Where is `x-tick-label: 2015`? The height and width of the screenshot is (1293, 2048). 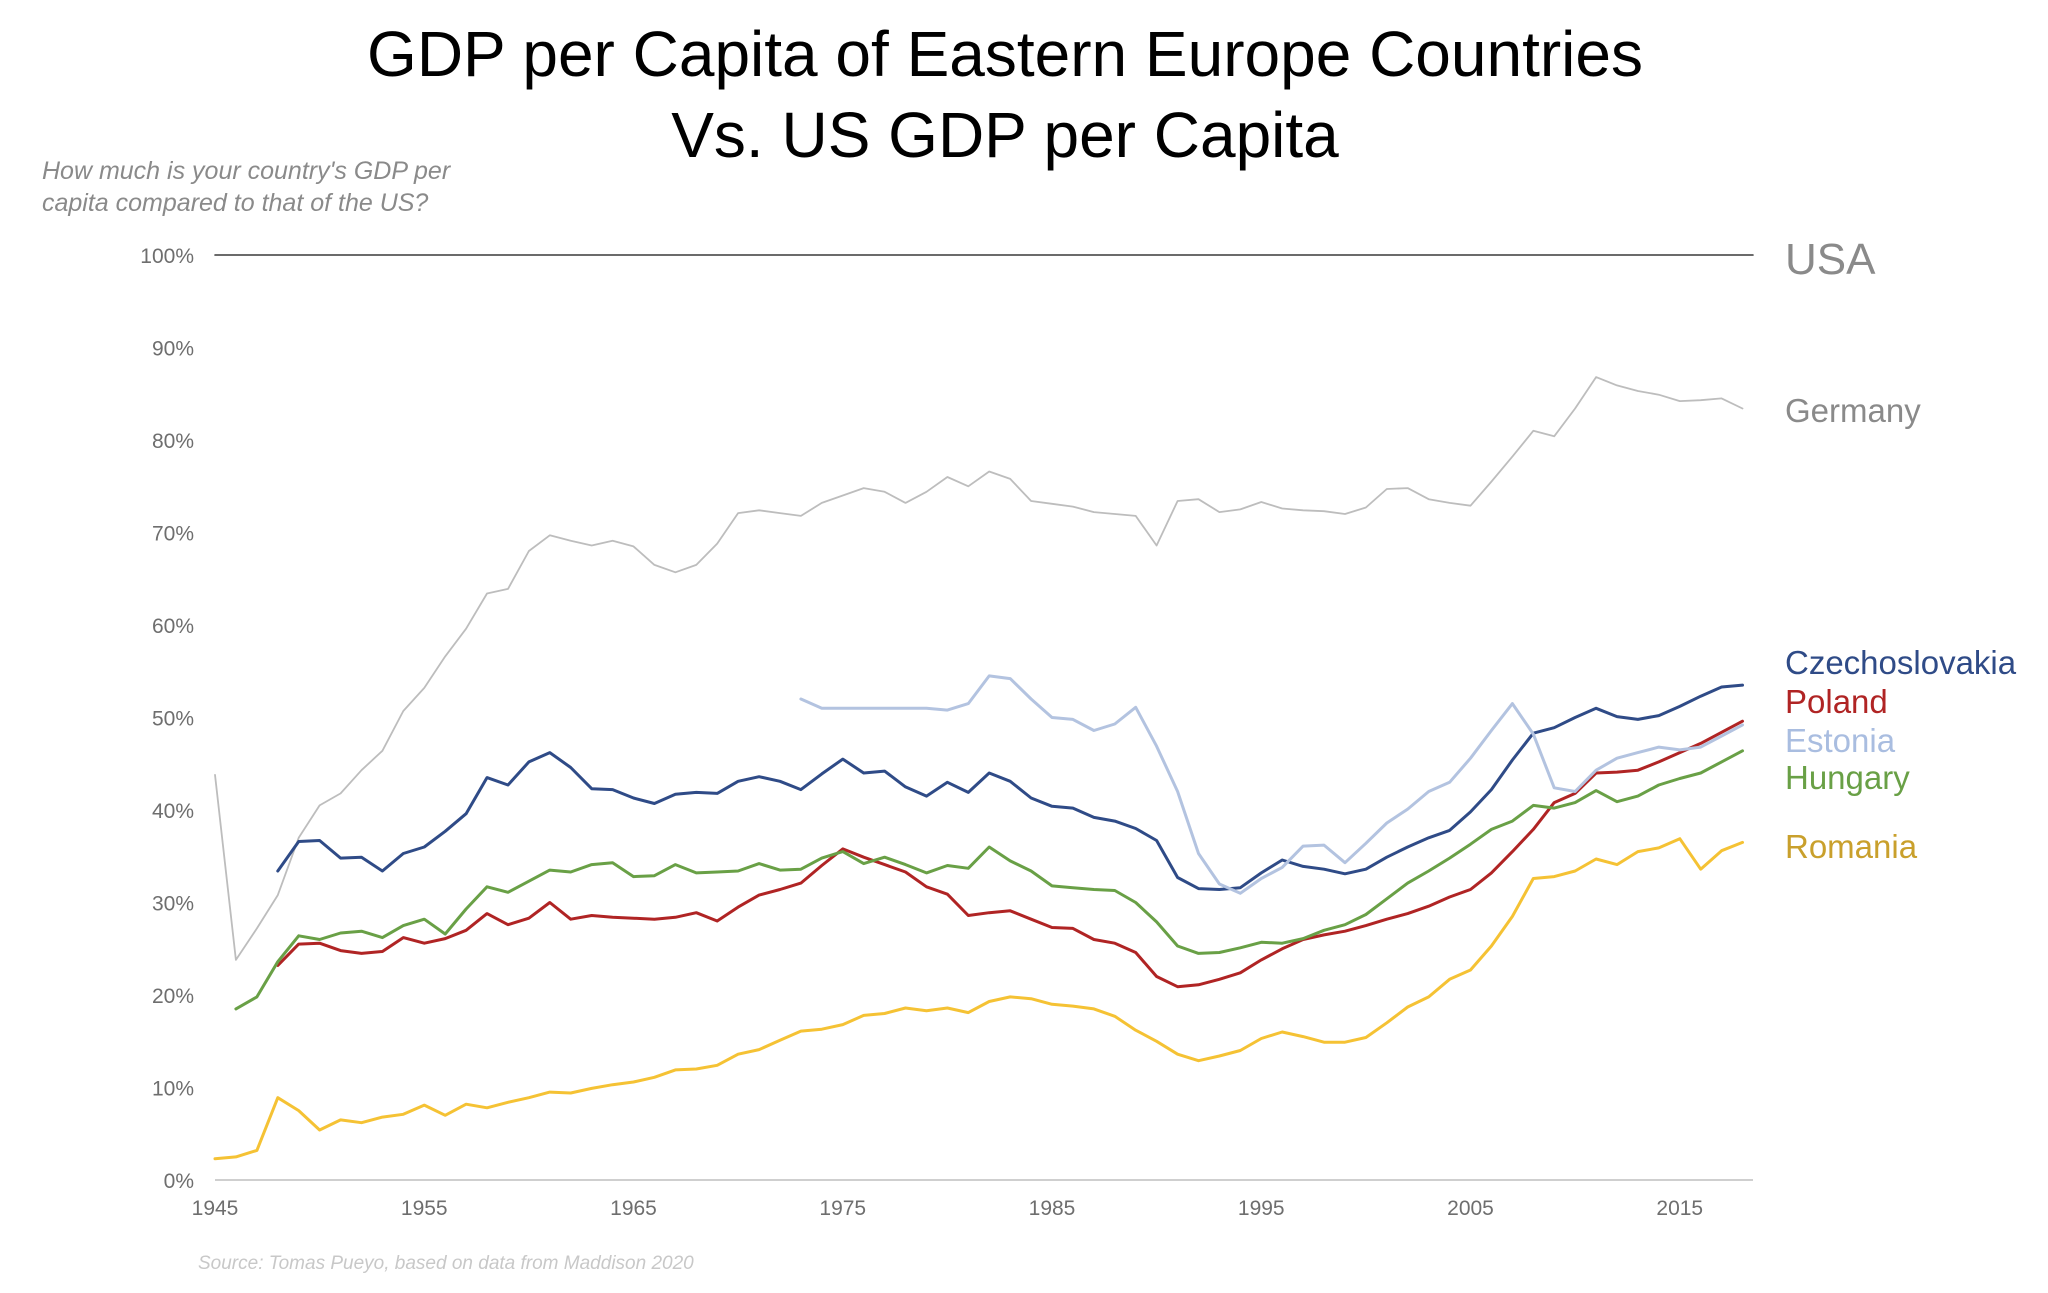 x-tick-label: 2015 is located at coordinates (1679, 1208).